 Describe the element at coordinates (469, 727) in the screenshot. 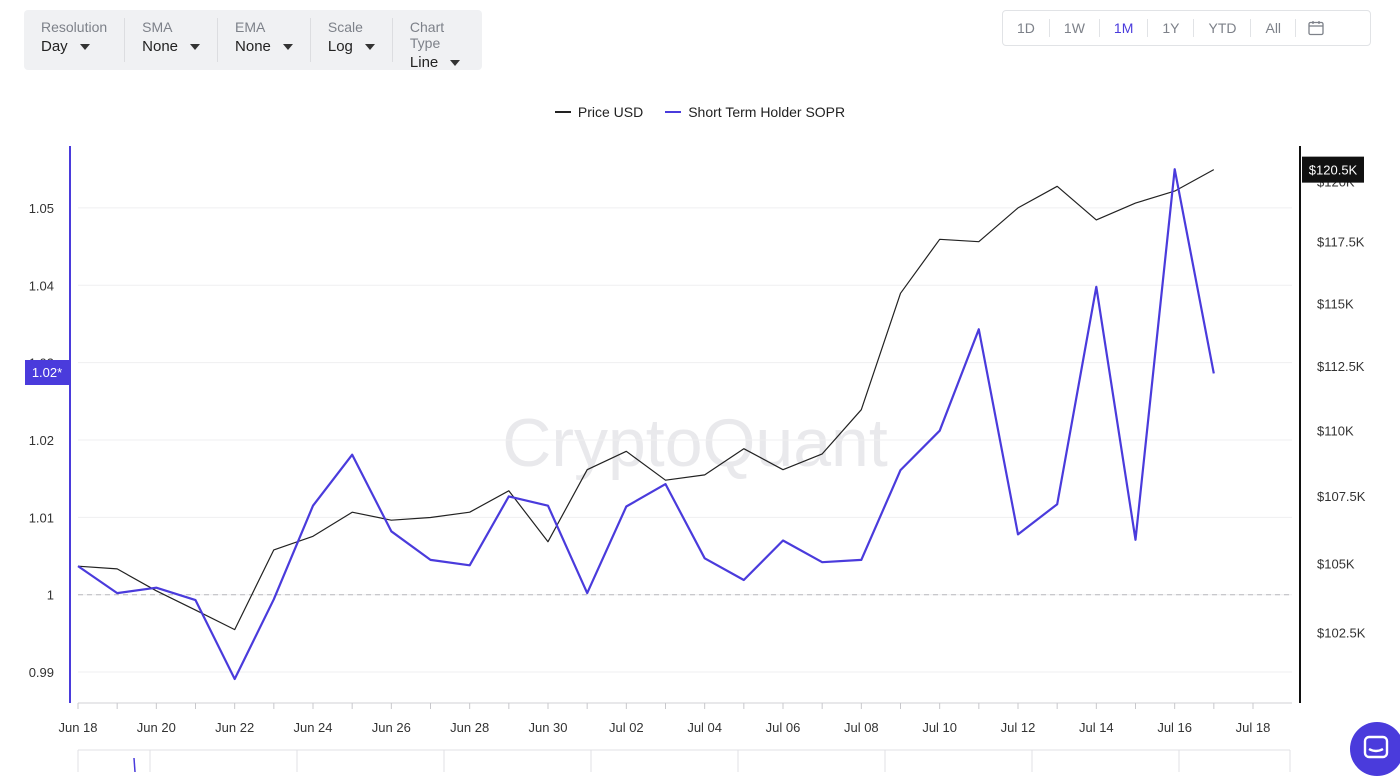

I see `x-tick-label: Jun 28` at that location.